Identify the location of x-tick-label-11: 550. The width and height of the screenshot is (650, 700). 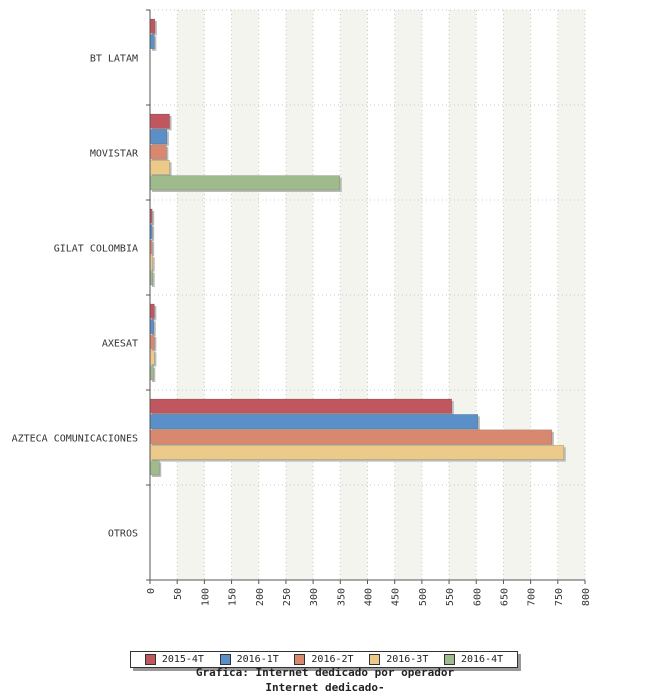
(450, 597).